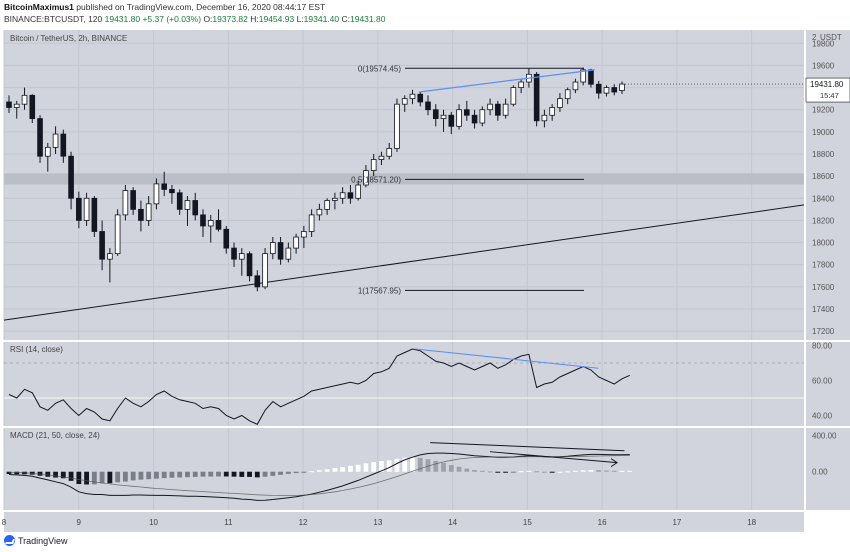  Describe the element at coordinates (36, 540) in the screenshot. I see `tradingview-logo: TradingView` at that location.